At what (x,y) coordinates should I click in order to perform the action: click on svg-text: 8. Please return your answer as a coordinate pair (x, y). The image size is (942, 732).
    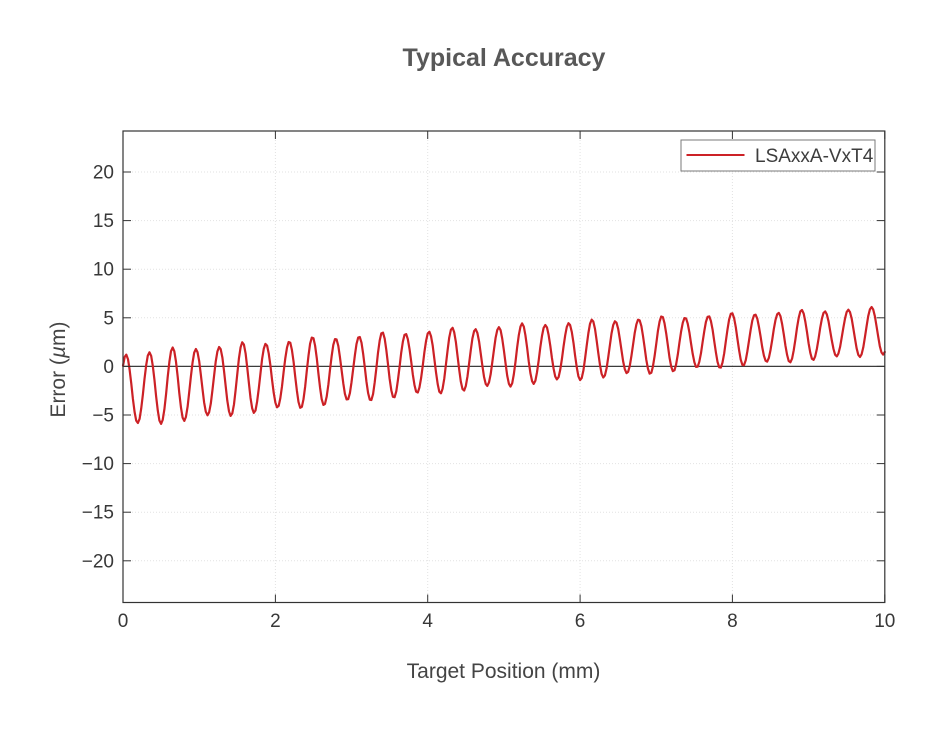
    Looking at the image, I should click on (732, 621).